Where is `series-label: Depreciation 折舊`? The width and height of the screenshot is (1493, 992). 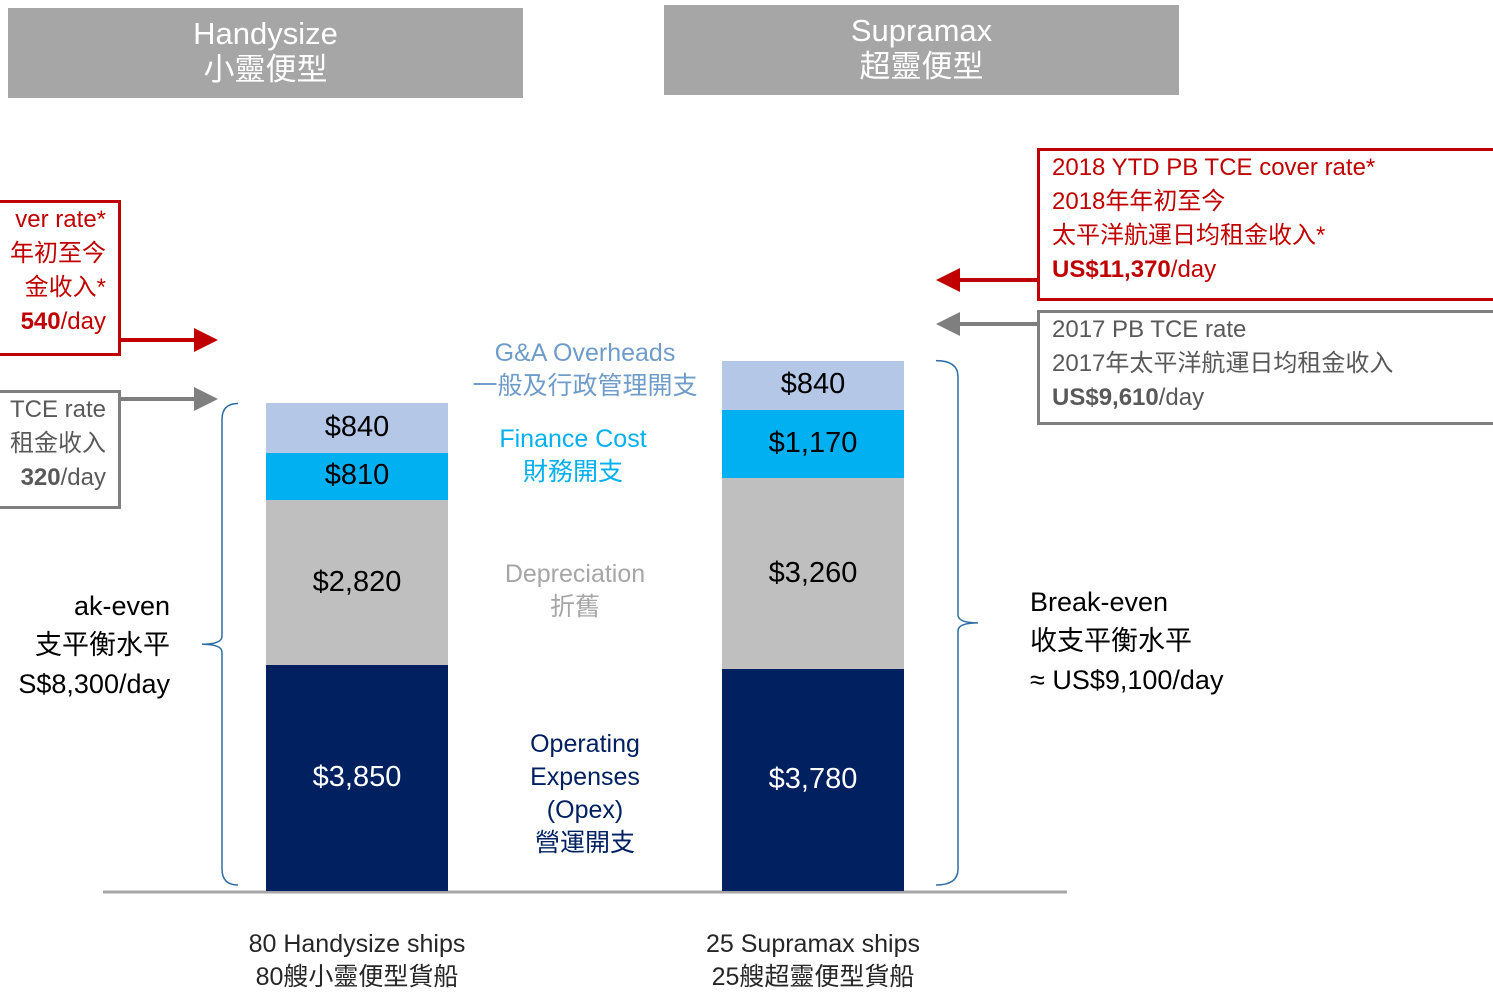 series-label: Depreciation 折舊 is located at coordinates (575, 591).